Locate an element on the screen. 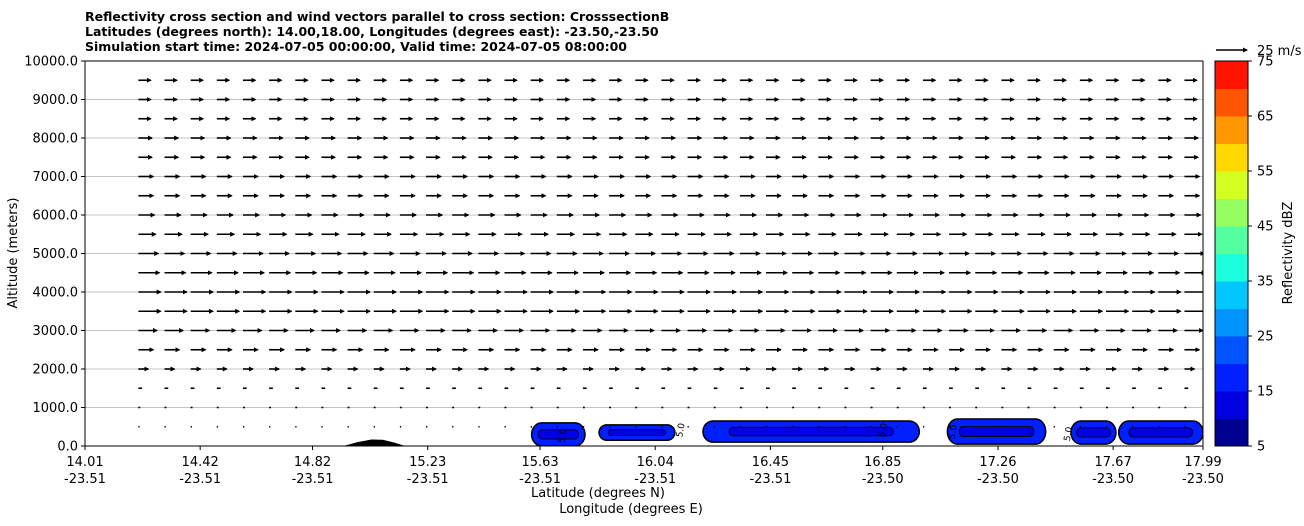 This screenshot has width=1304, height=526. y-tick-label: 0.0 is located at coordinates (67, 447).